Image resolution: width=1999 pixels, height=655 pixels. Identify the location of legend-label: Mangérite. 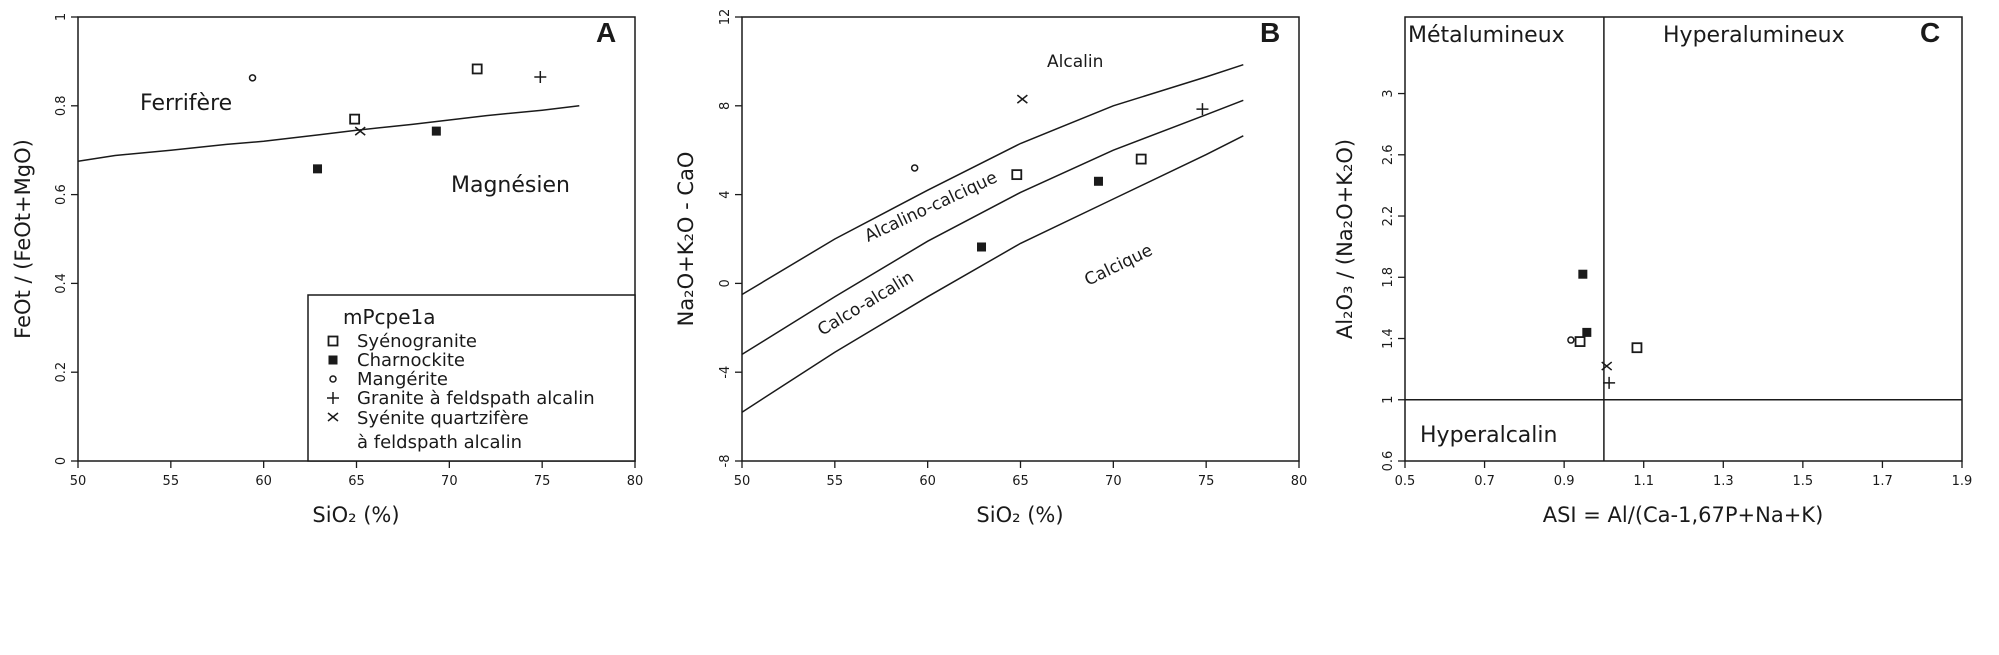
(402, 379).